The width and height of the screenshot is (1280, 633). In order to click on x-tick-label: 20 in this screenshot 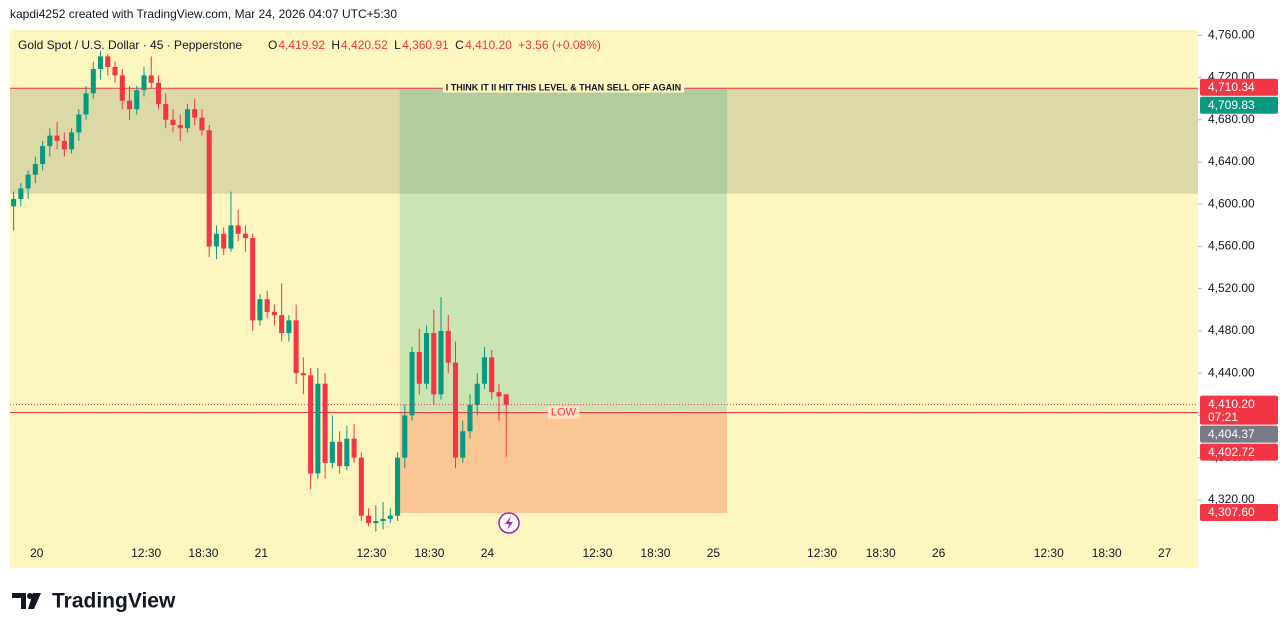, I will do `click(37, 553)`.